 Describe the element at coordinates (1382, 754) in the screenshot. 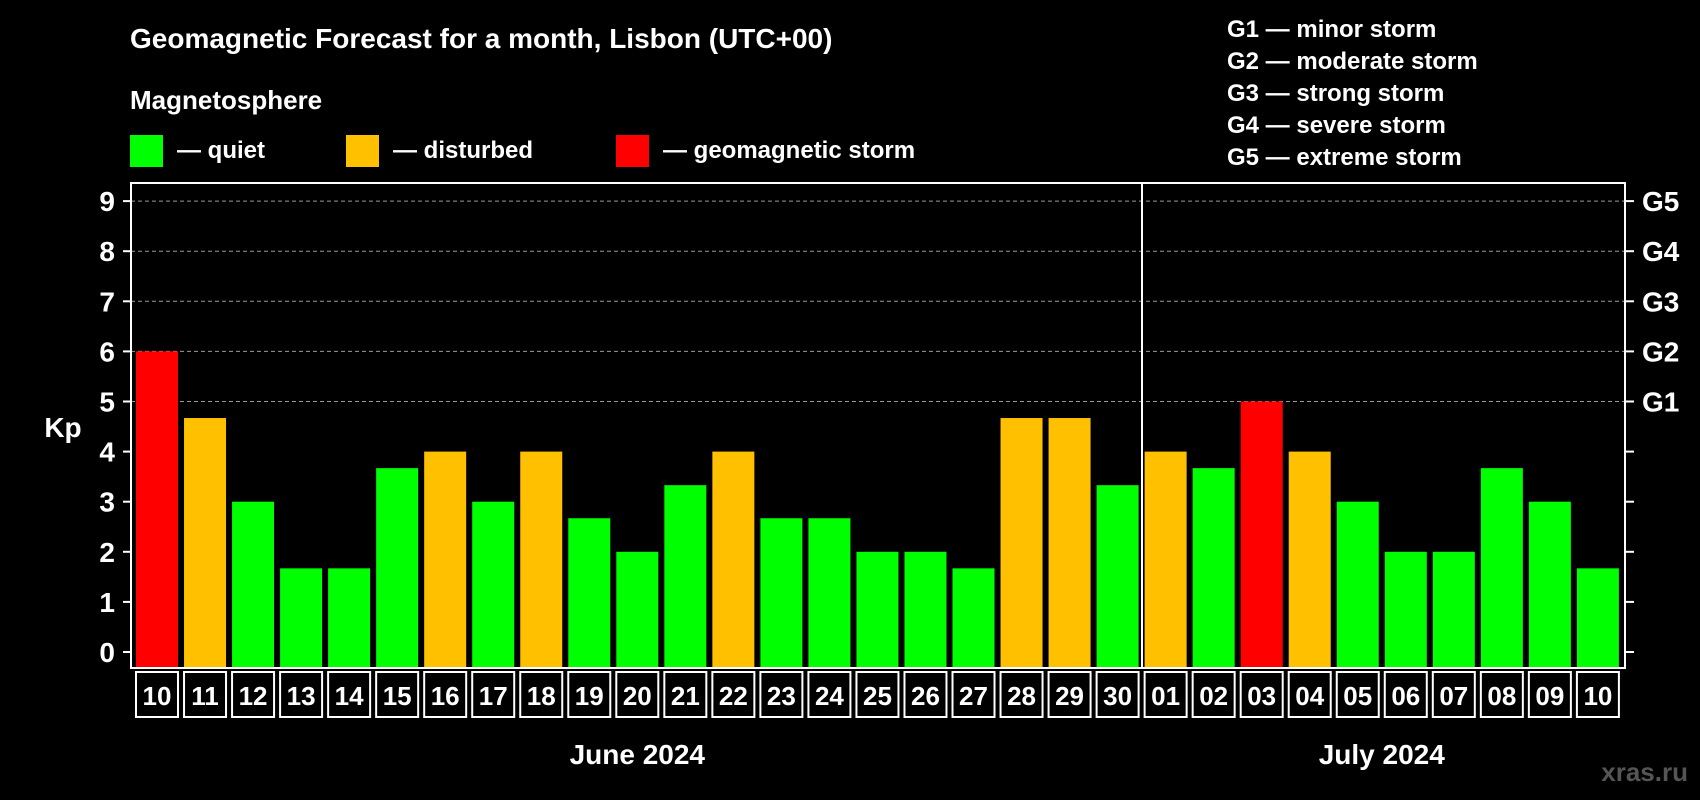

I see `month-label-1: July 2024` at that location.